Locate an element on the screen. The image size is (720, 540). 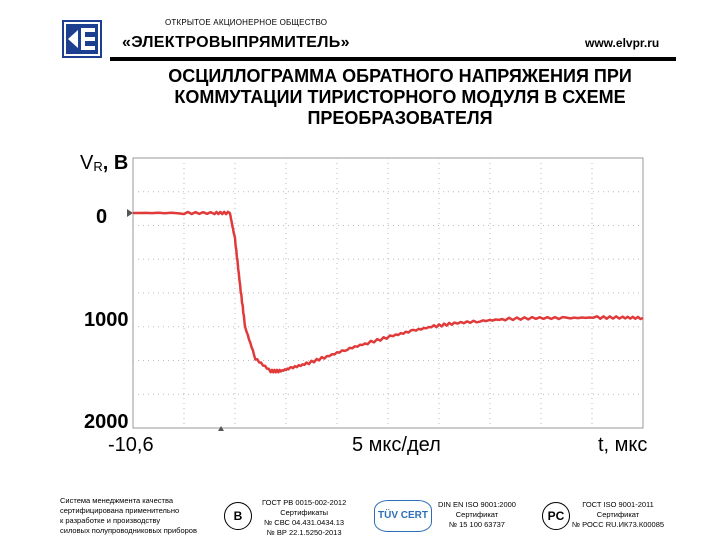
military-cert-badge-icon: В is located at coordinates (238, 516).